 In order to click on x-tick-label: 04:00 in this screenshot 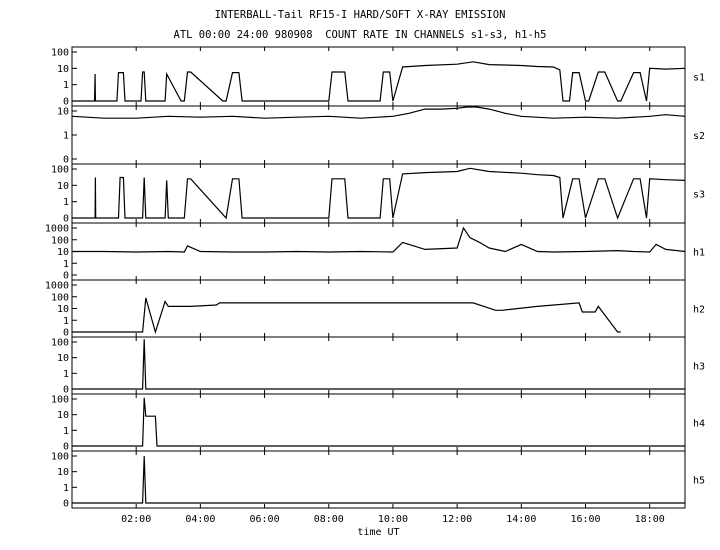, I will do `click(200, 519)`.